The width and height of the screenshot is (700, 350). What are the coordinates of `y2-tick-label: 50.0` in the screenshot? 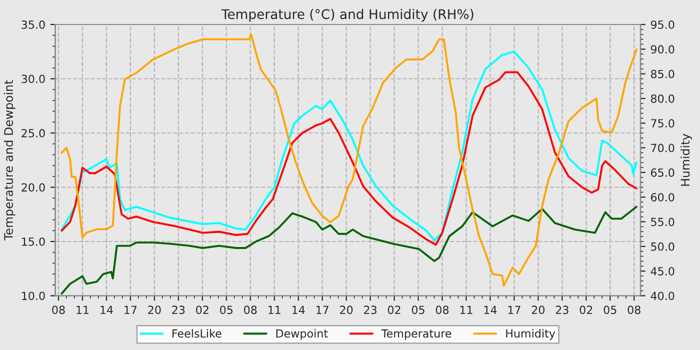 It's located at (662, 246).